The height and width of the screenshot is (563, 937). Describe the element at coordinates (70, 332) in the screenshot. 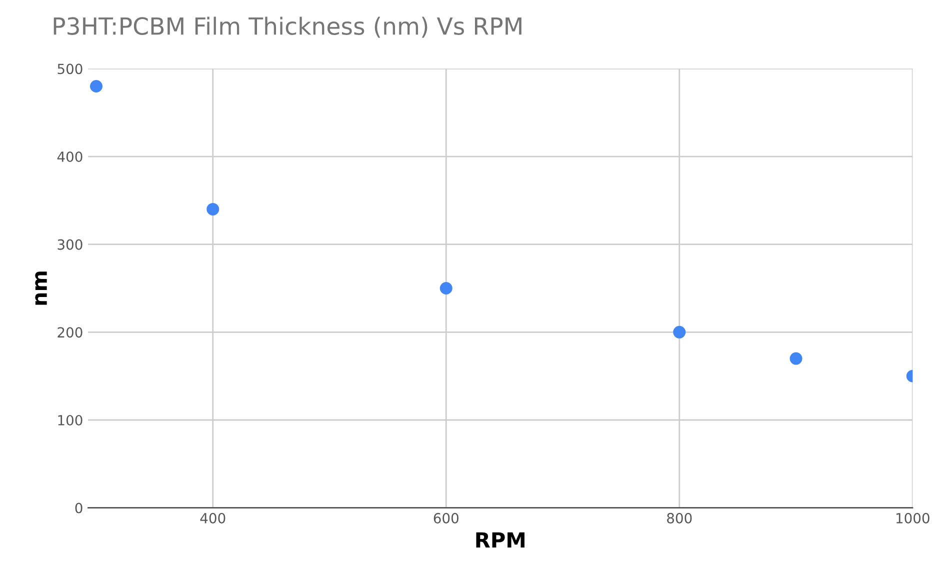

I see `y-tick-label: 200` at that location.